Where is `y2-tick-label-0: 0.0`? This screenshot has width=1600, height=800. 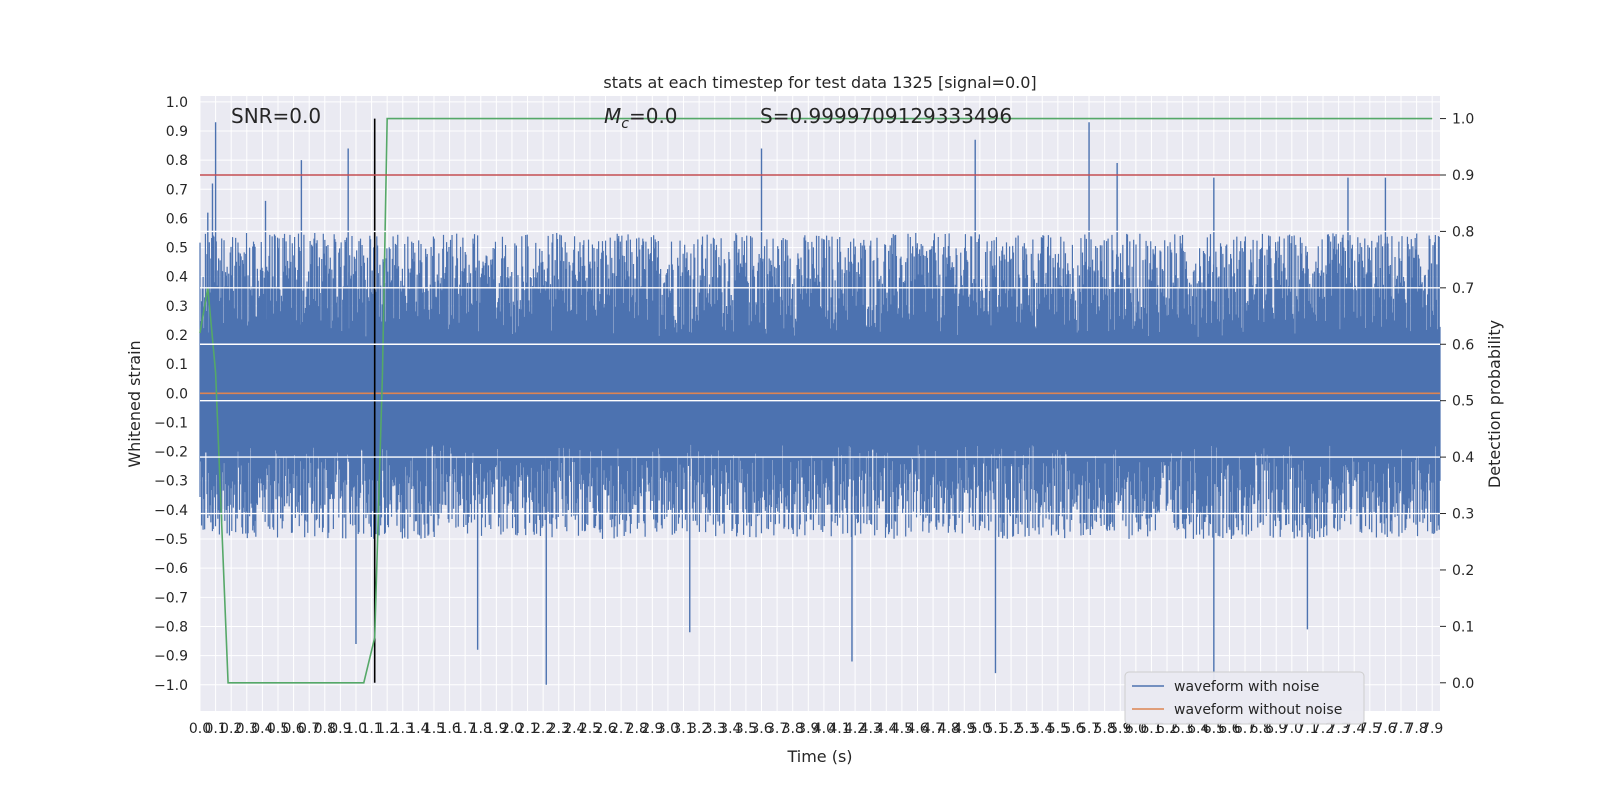
y2-tick-label-0: 0.0 is located at coordinates (1463, 684).